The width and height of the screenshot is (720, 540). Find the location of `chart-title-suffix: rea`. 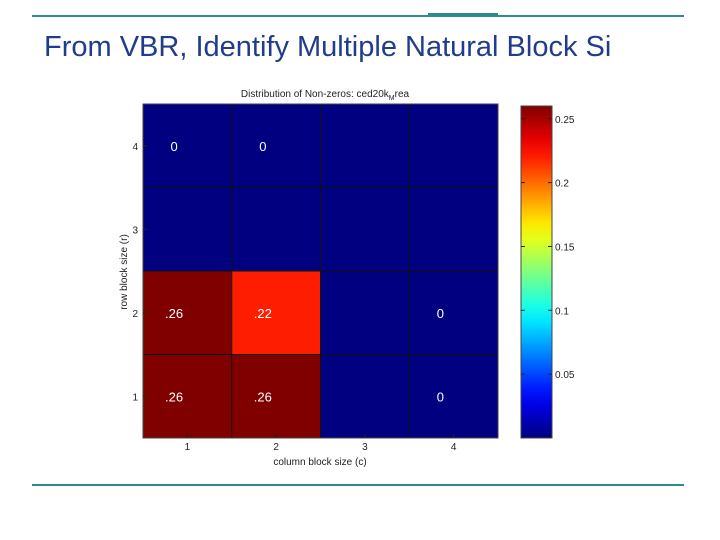

chart-title-suffix: rea is located at coordinates (402, 94).